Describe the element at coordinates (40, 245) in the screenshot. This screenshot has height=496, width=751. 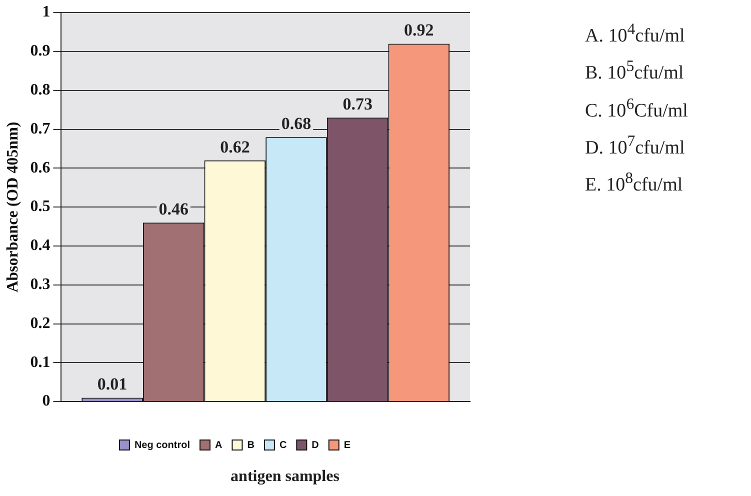
I see `y-tick-label: 0.4` at that location.